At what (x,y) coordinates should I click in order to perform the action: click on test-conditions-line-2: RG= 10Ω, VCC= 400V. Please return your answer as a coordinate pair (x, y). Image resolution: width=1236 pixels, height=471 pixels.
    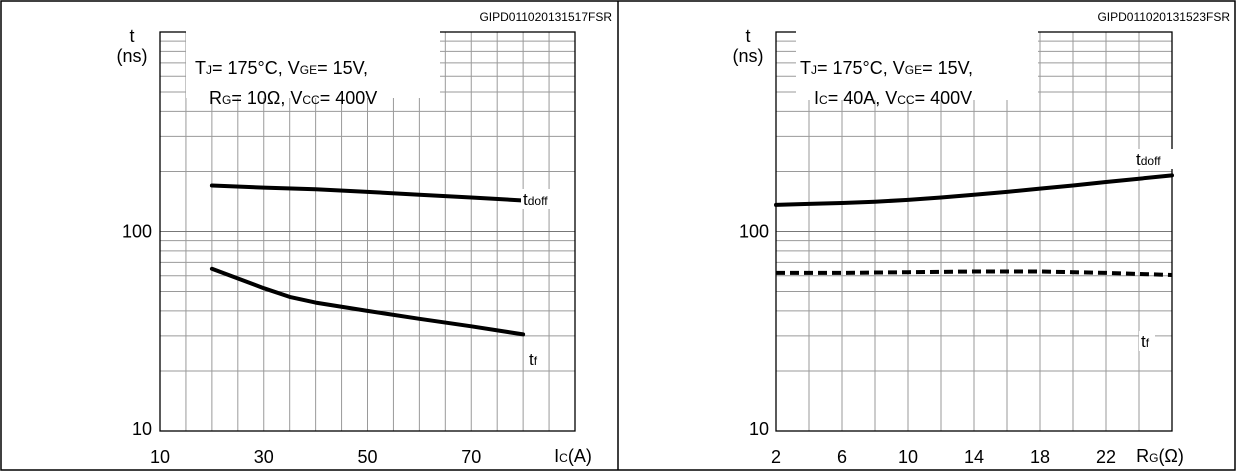
    Looking at the image, I should click on (293, 98).